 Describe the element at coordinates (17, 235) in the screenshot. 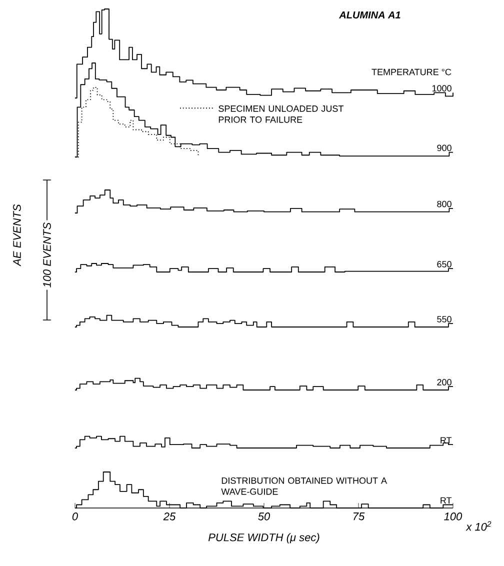

I see `y-axis-title: AE EVENTS` at that location.